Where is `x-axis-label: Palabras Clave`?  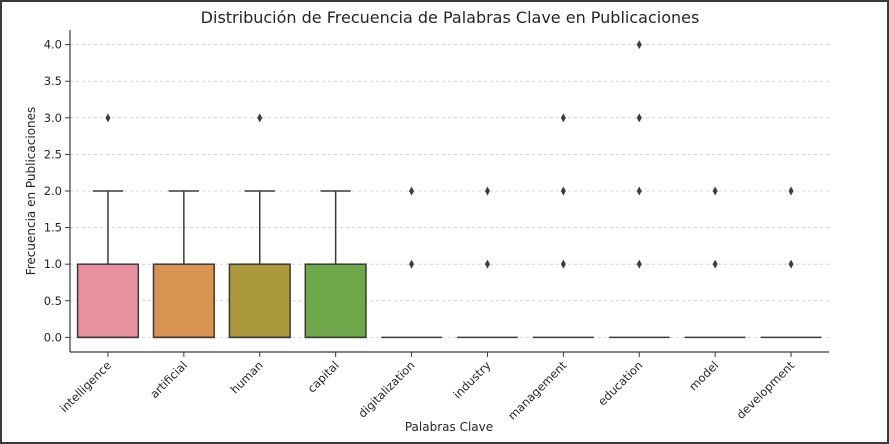 x-axis-label: Palabras Clave is located at coordinates (449, 427).